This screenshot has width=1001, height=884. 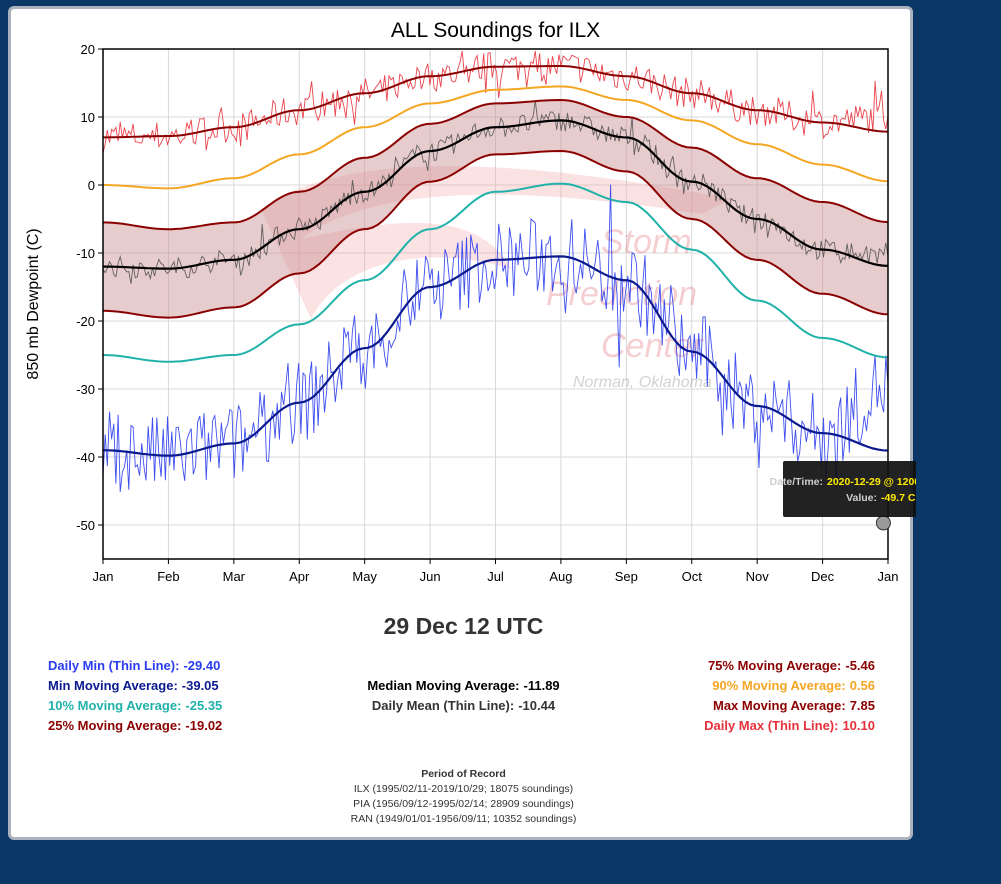 What do you see at coordinates (463, 626) in the screenshot?
I see `selected-time: 29 Dec 12 UTC` at bounding box center [463, 626].